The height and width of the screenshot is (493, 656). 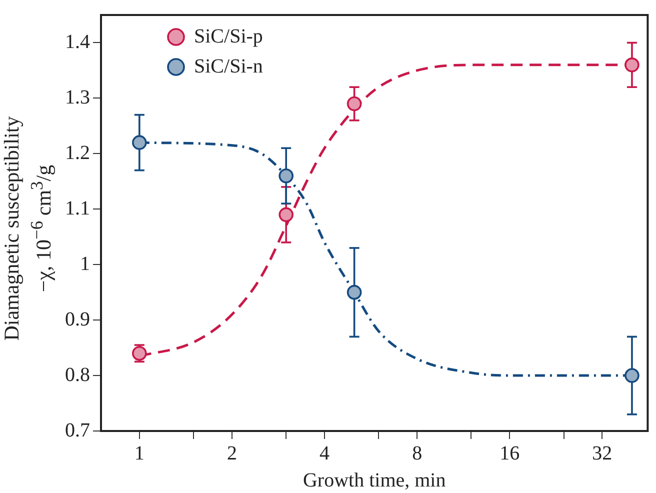 I want to click on y-tick-label: 1, so click(x=85, y=263).